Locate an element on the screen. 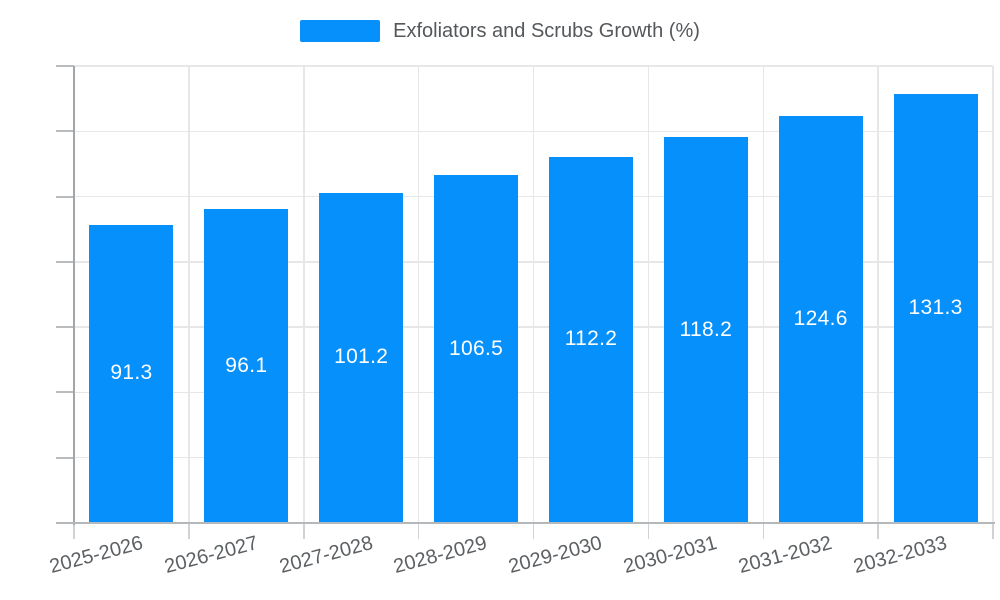 The height and width of the screenshot is (600, 1000). bar-value-label: 112.2 is located at coordinates (591, 339).